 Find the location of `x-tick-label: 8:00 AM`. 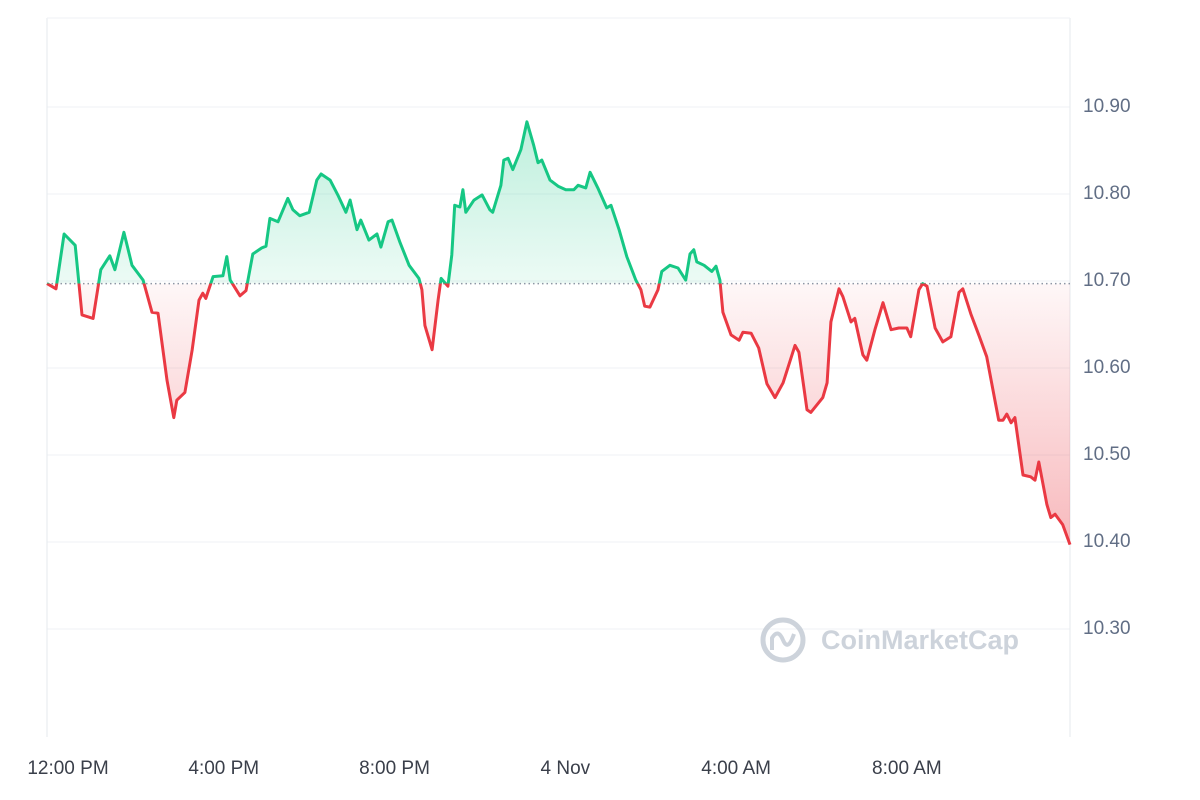

x-tick-label: 8:00 AM is located at coordinates (907, 768).